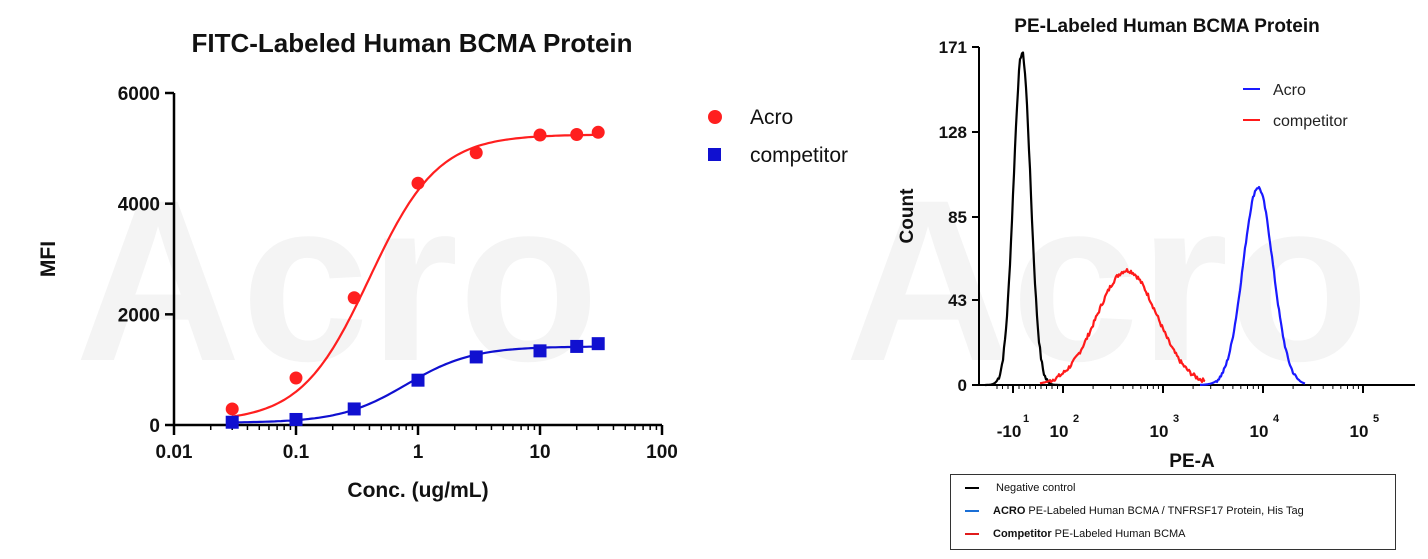  I want to click on bottom-legend-bold: ACRO, so click(1009, 511).